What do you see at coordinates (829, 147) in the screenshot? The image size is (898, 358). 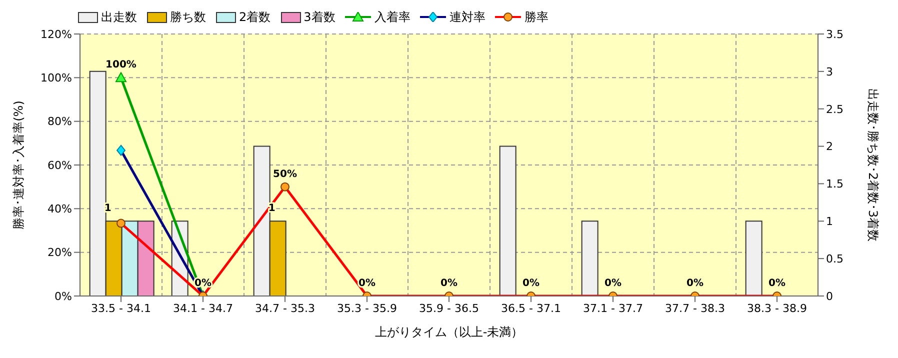 I see `y2-tick-label: 2` at bounding box center [829, 147].